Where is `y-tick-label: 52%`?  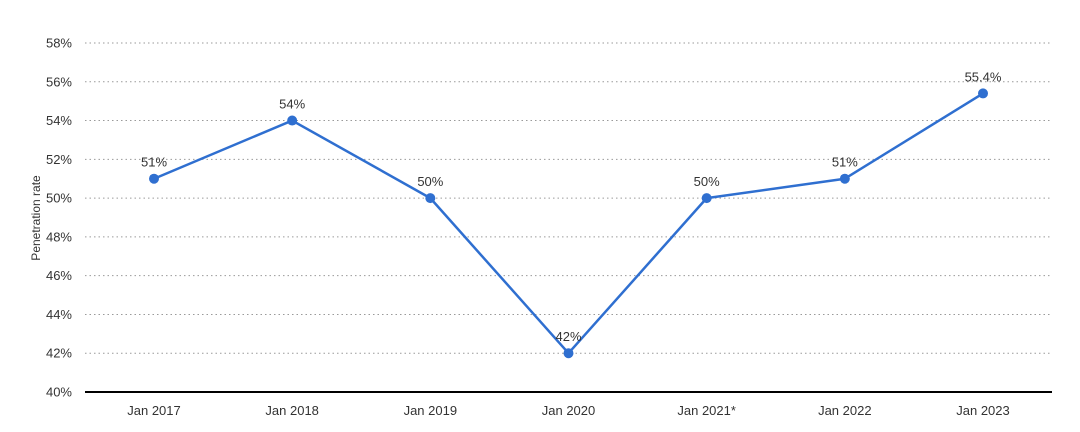 y-tick-label: 52% is located at coordinates (59, 159).